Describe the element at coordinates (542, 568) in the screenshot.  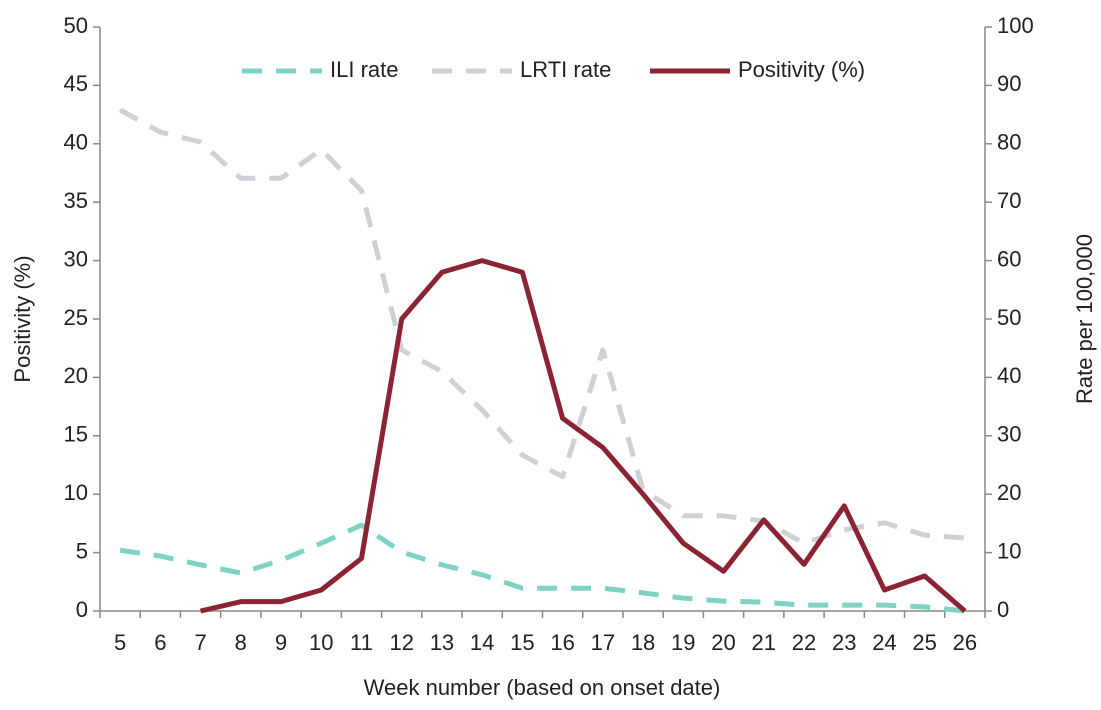
I see `series-line` at that location.